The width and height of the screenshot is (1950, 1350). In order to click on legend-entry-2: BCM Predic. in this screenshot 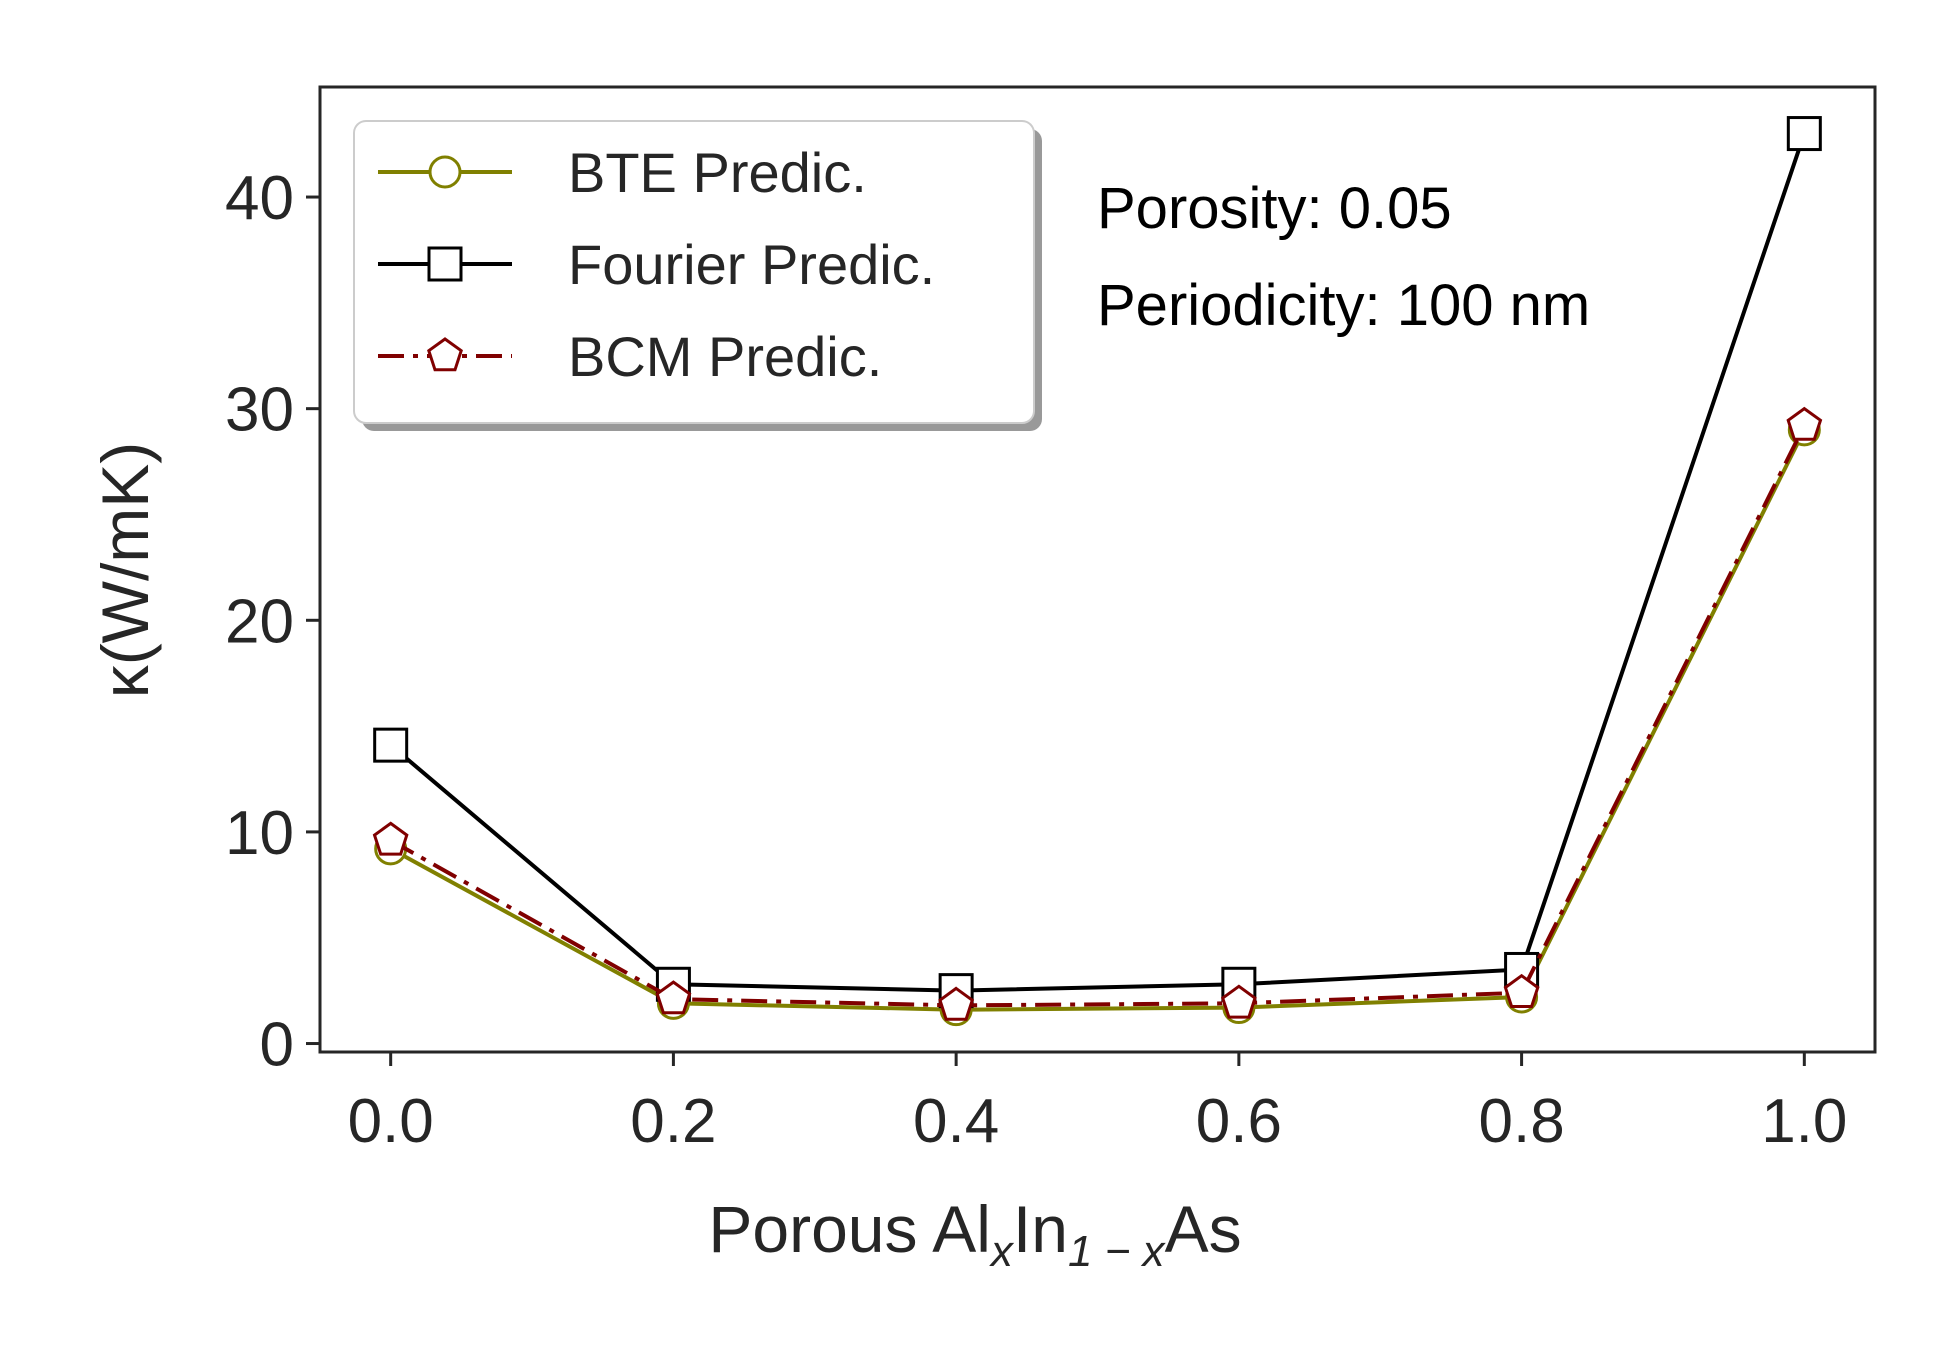, I will do `click(630, 356)`.